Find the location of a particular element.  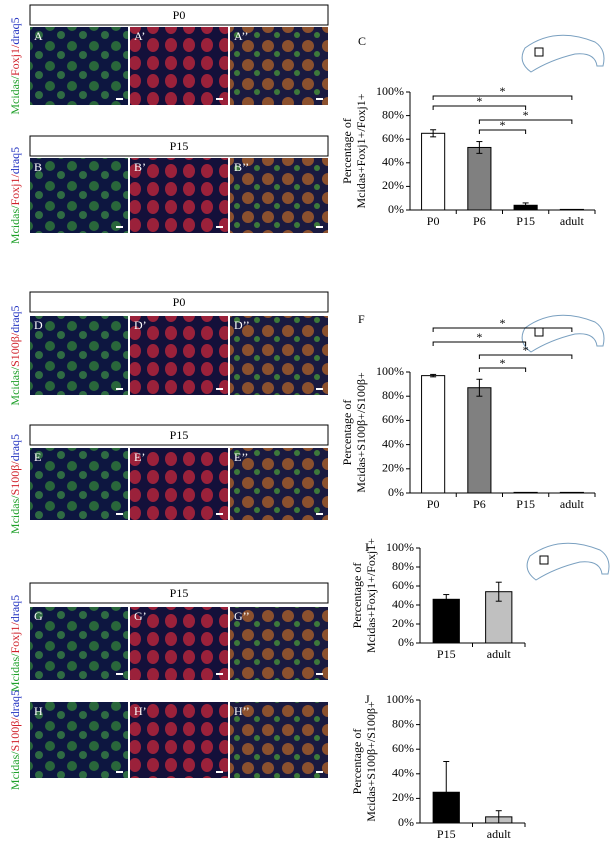

panel-label: D’’ is located at coordinates (242, 325).